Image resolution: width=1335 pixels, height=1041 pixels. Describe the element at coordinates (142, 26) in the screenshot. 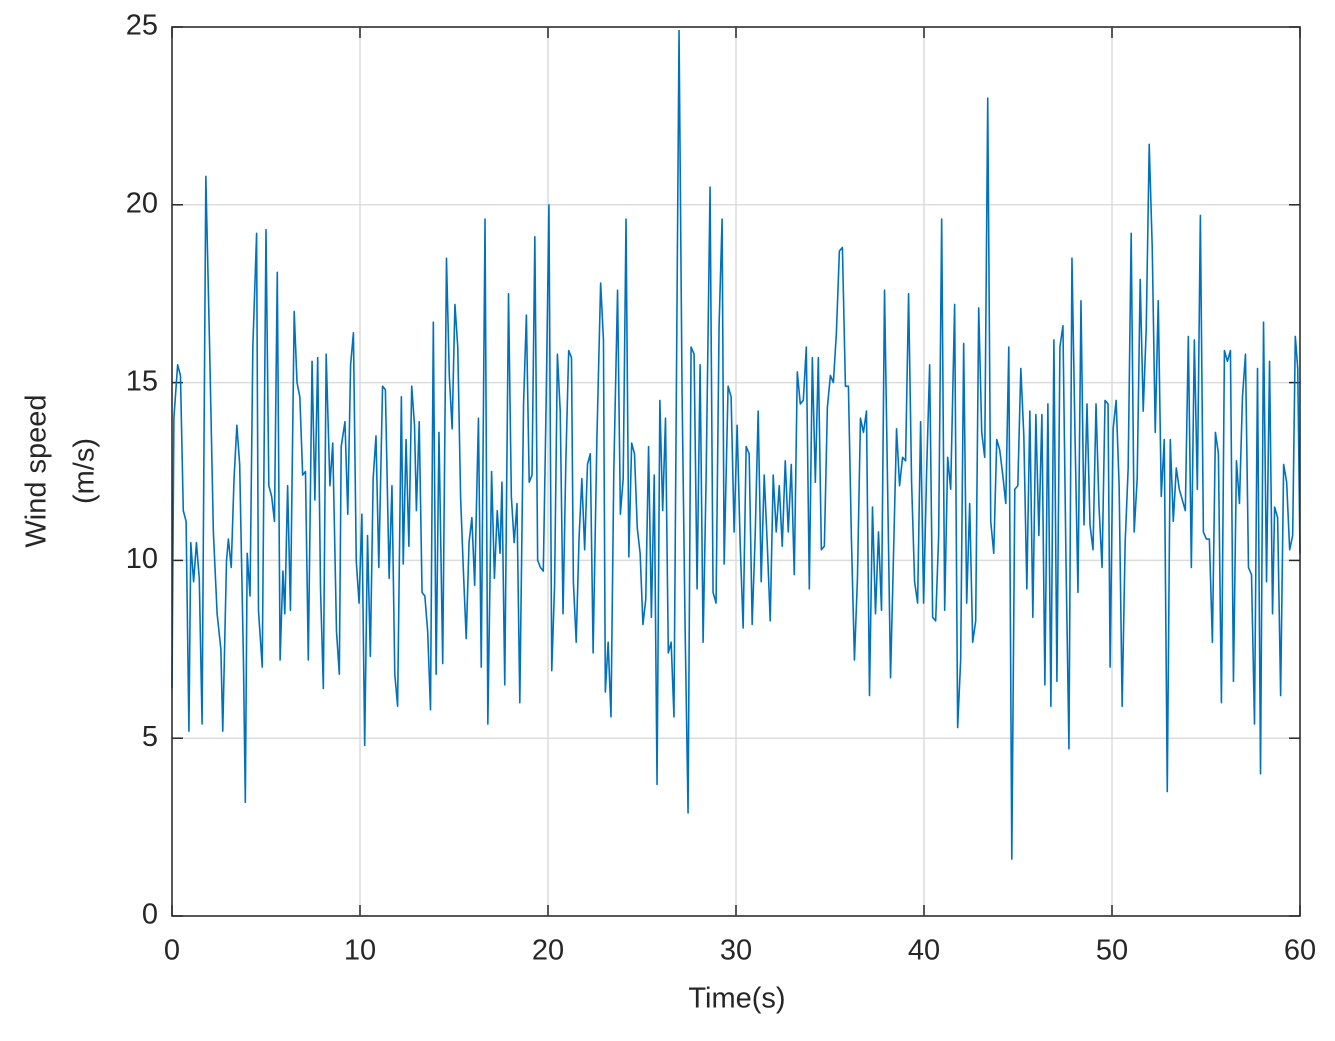

I see `y-tick-label: 25` at that location.